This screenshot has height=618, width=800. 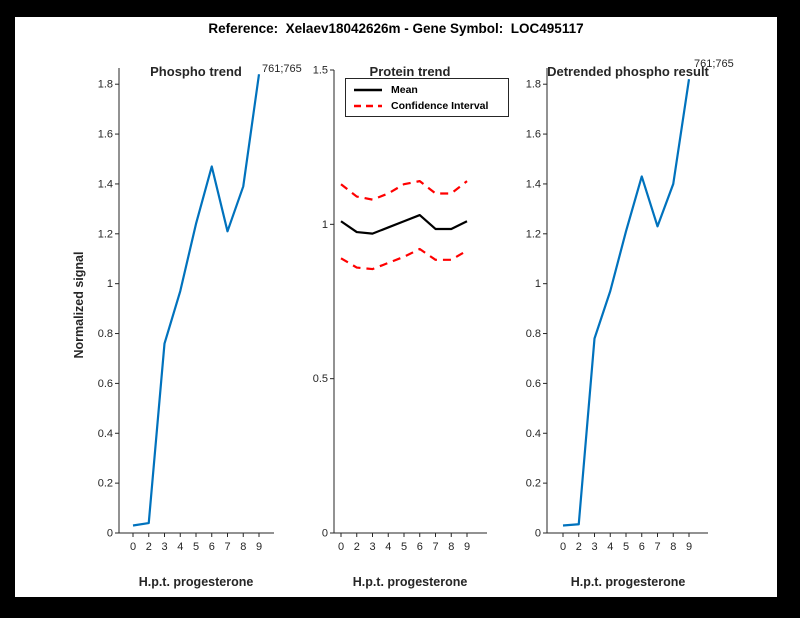 I want to click on phospho-peptide-annotation: 761;765, so click(x=282, y=69).